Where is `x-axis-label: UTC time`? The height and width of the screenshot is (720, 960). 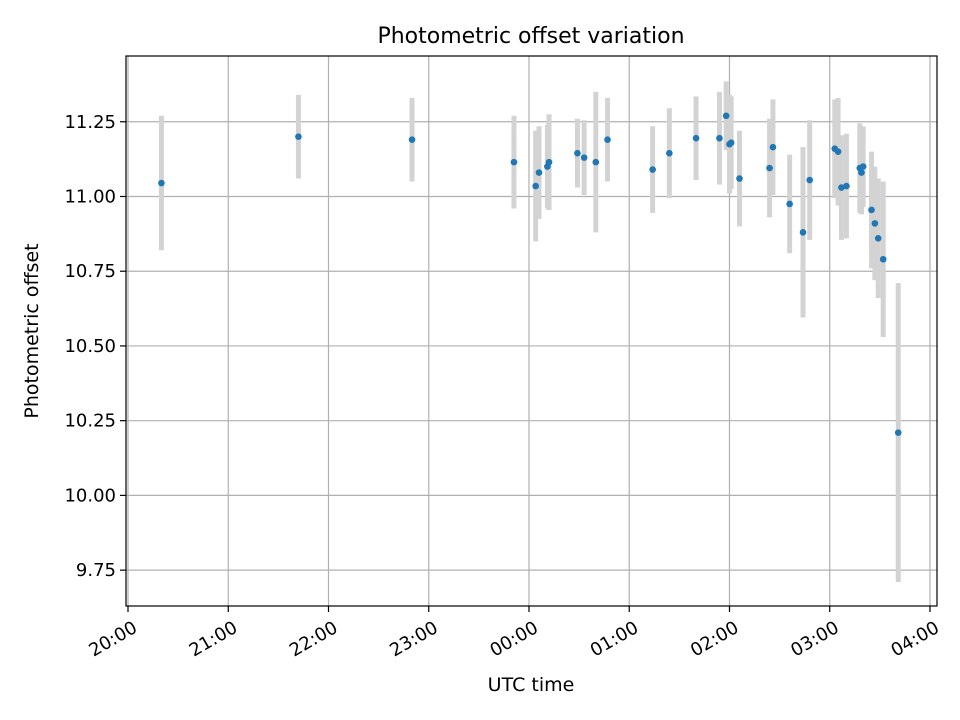 x-axis-label: UTC time is located at coordinates (531, 685).